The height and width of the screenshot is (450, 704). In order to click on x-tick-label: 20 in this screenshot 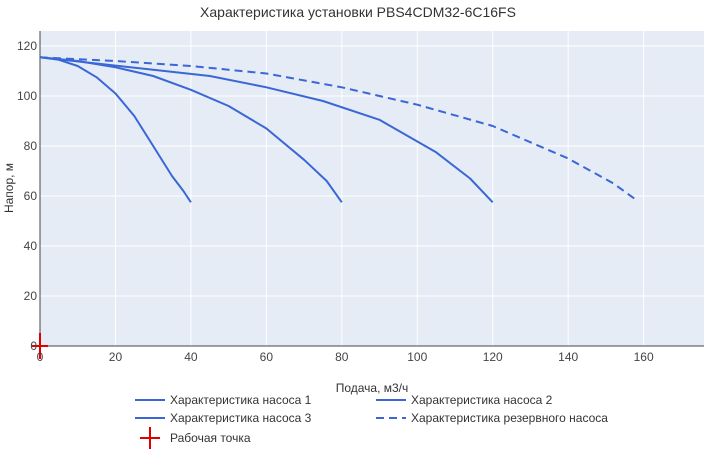, I will do `click(116, 357)`.